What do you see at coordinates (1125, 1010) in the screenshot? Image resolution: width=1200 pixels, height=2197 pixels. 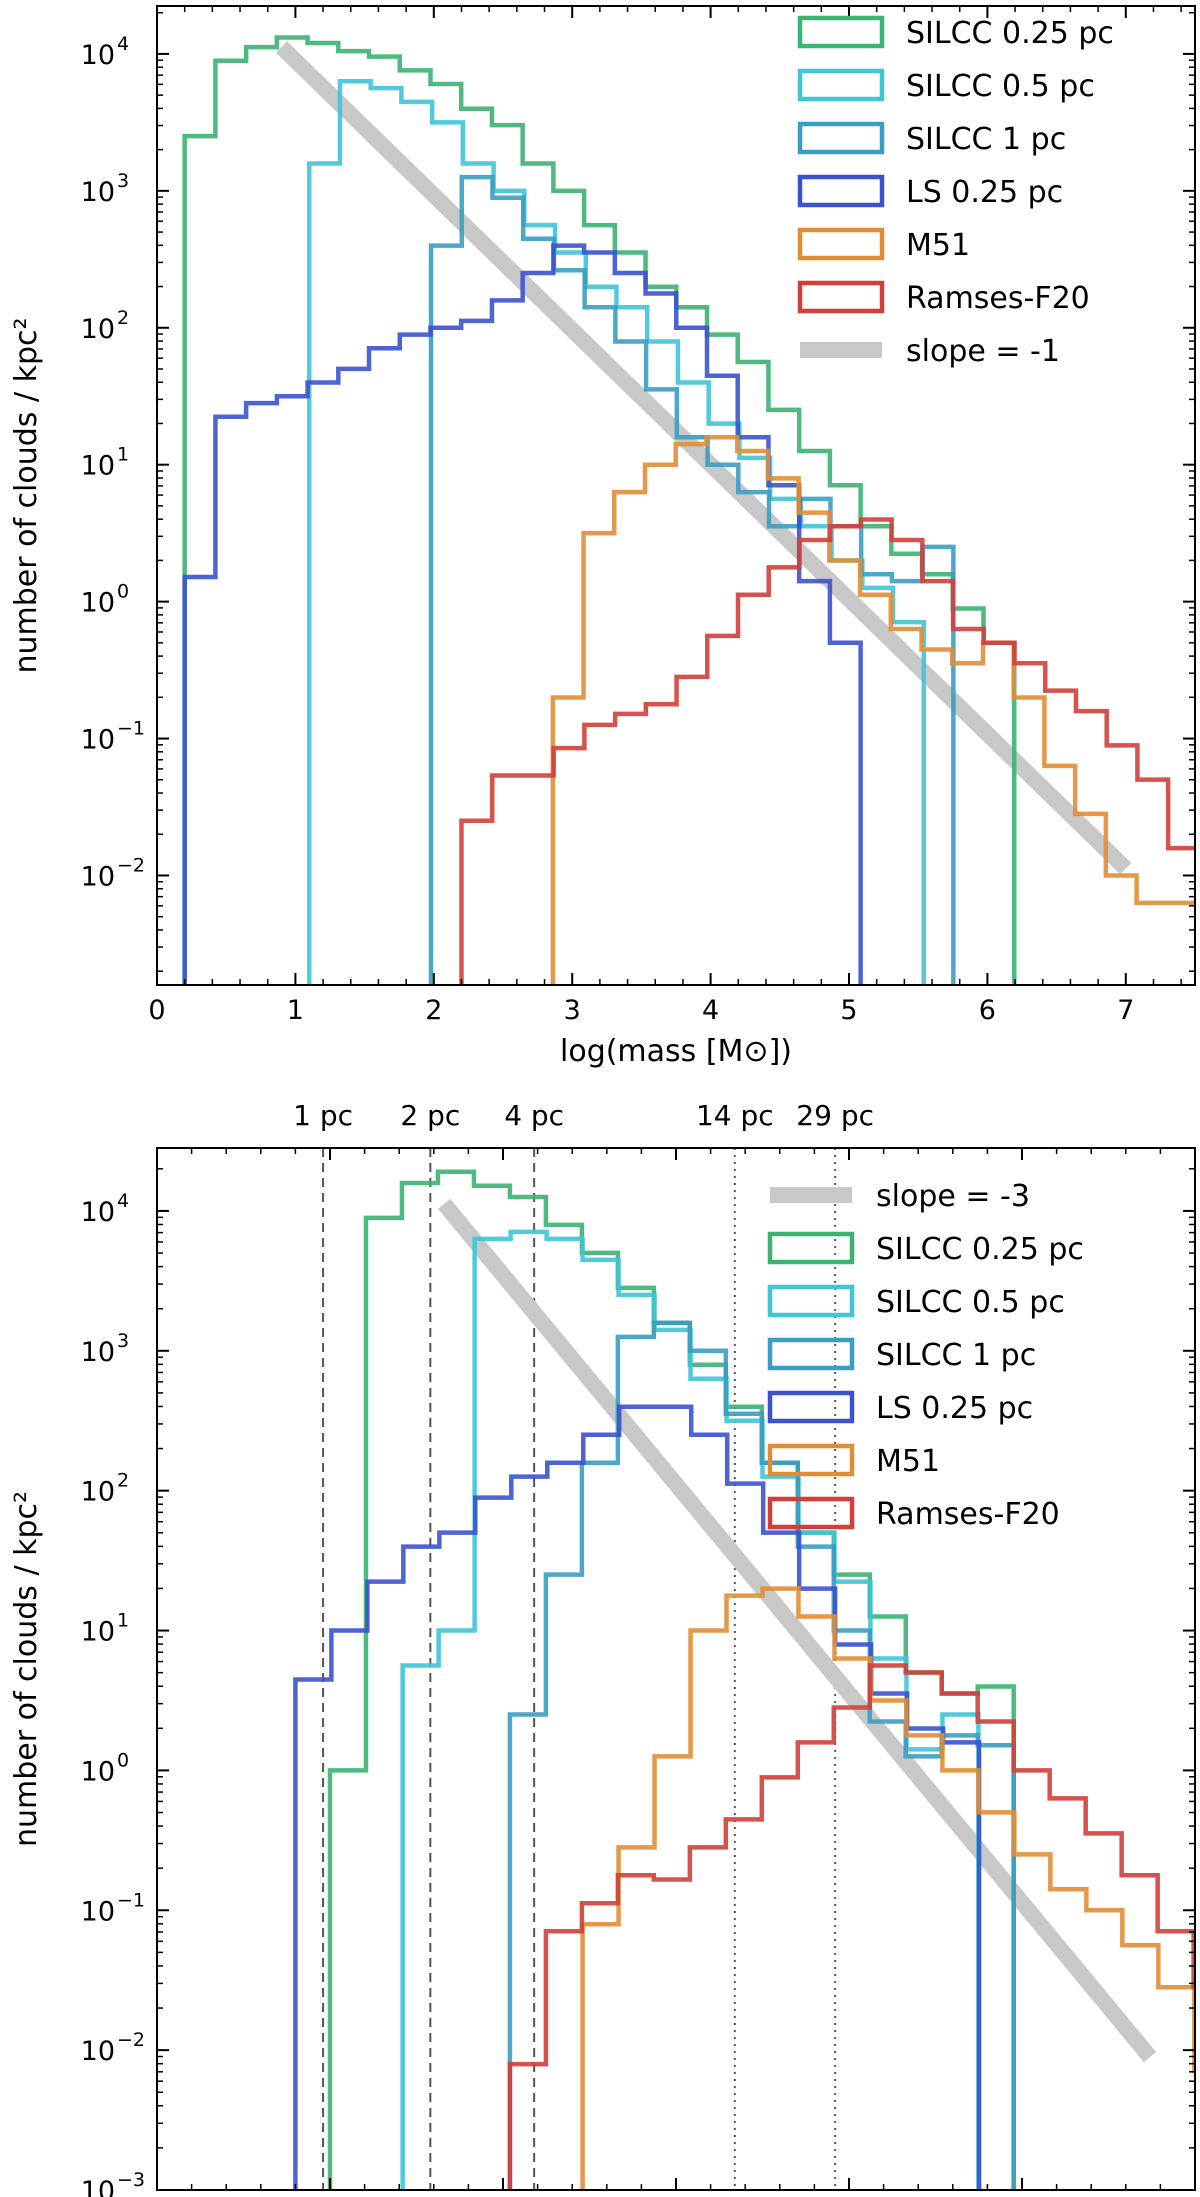 I see `x-tick-label: 7` at bounding box center [1125, 1010].